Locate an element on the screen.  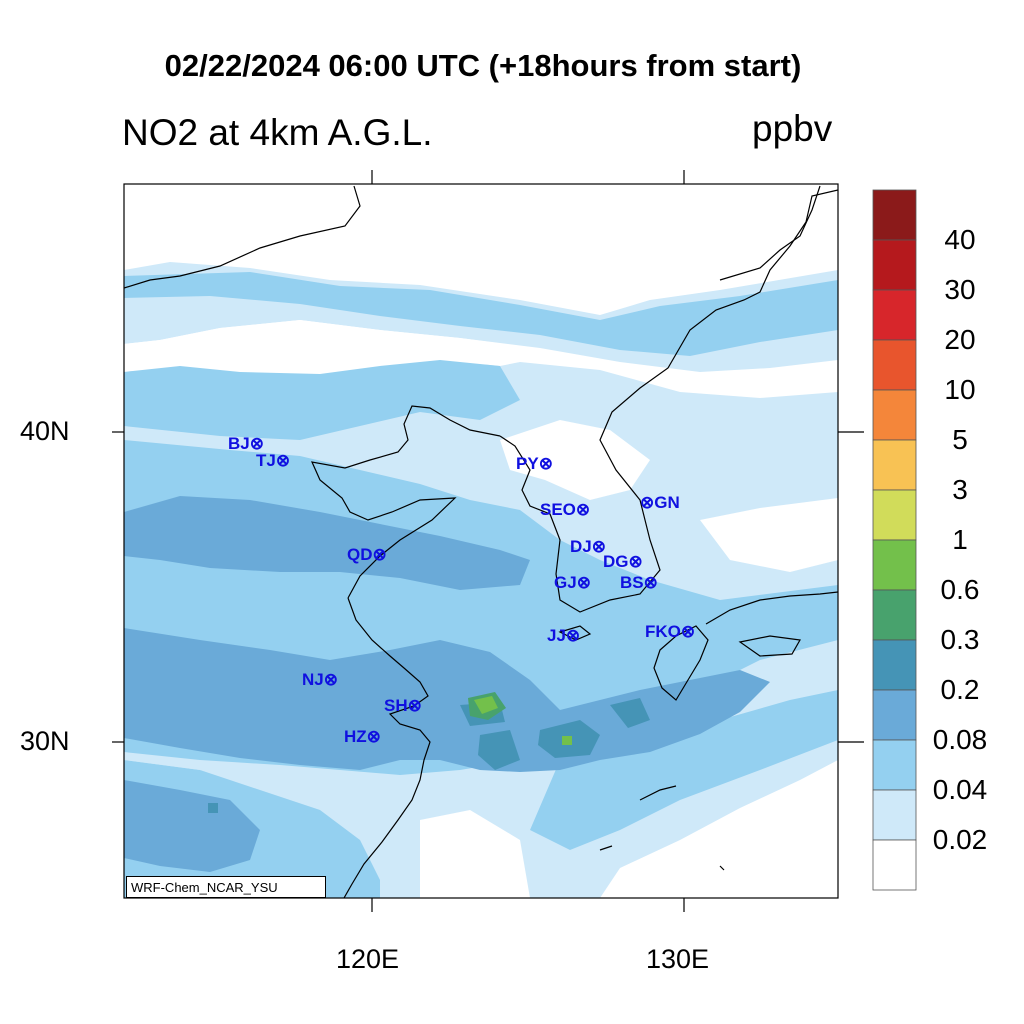
coast-china-east is located at coordinates (387, 747).